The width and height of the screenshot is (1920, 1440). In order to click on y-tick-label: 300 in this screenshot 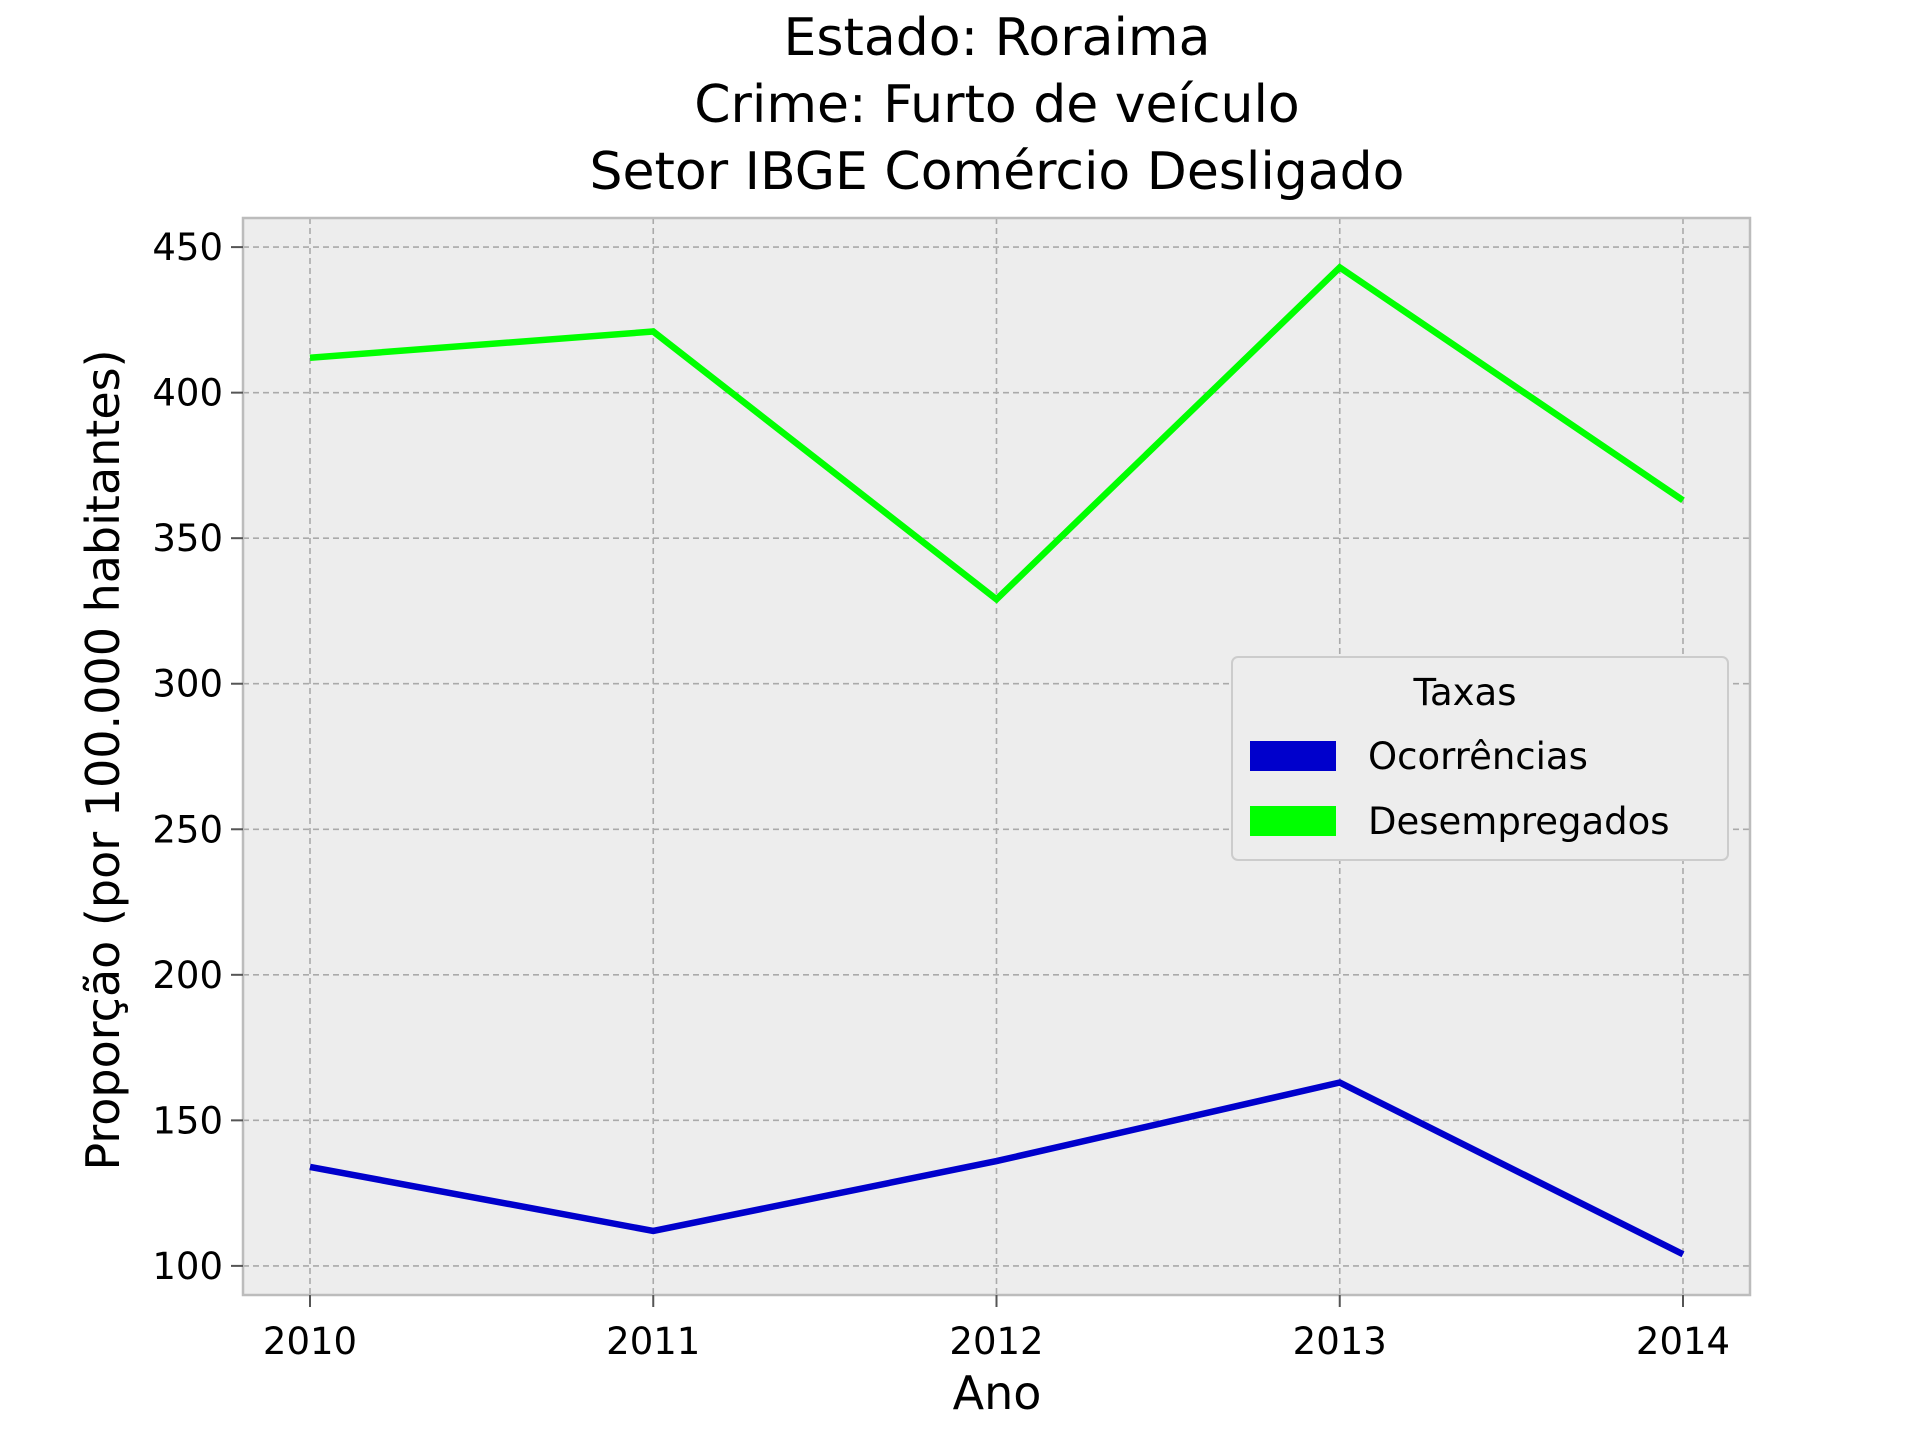, I will do `click(187, 684)`.